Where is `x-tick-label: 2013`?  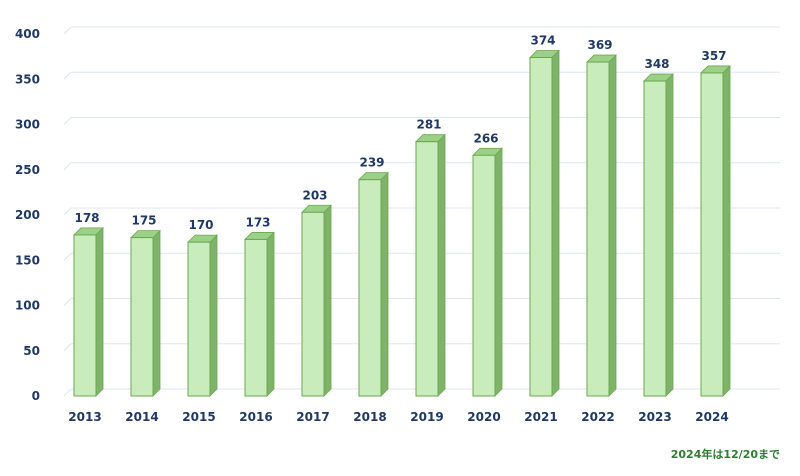
x-tick-label: 2013 is located at coordinates (84, 417).